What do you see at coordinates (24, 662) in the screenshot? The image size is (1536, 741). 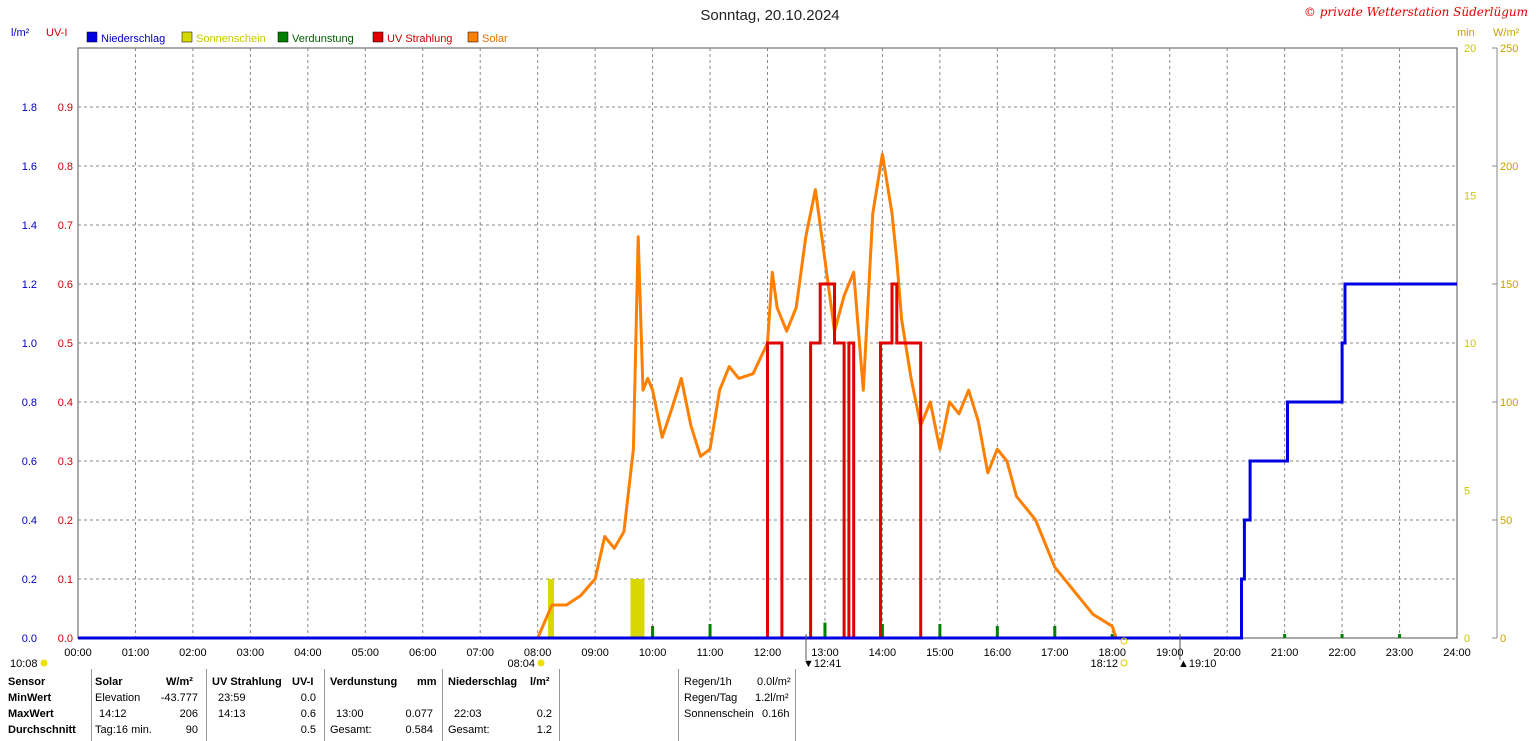 I see `moonrise-time: 10:08` at bounding box center [24, 662].